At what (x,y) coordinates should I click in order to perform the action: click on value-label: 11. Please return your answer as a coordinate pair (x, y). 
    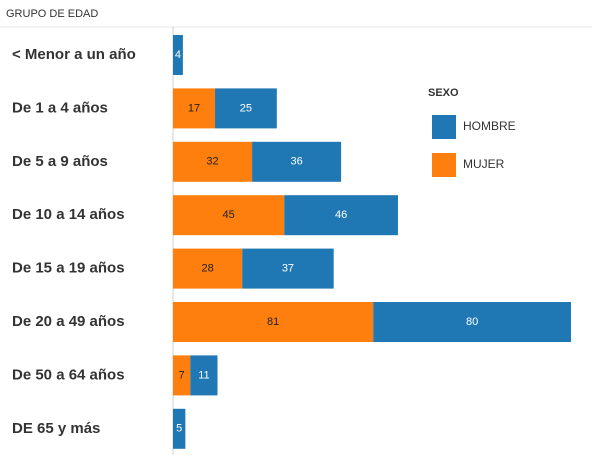
    Looking at the image, I should click on (203, 375).